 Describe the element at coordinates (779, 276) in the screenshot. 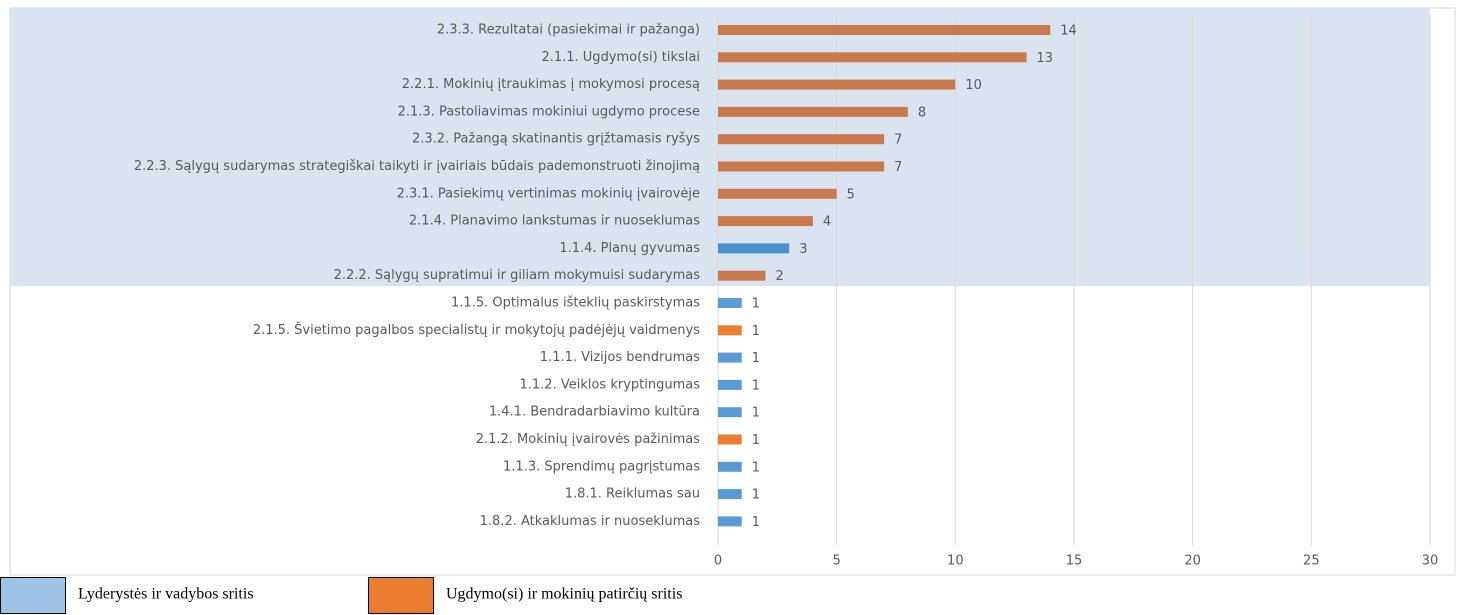

I see `value-label: 2` at that location.